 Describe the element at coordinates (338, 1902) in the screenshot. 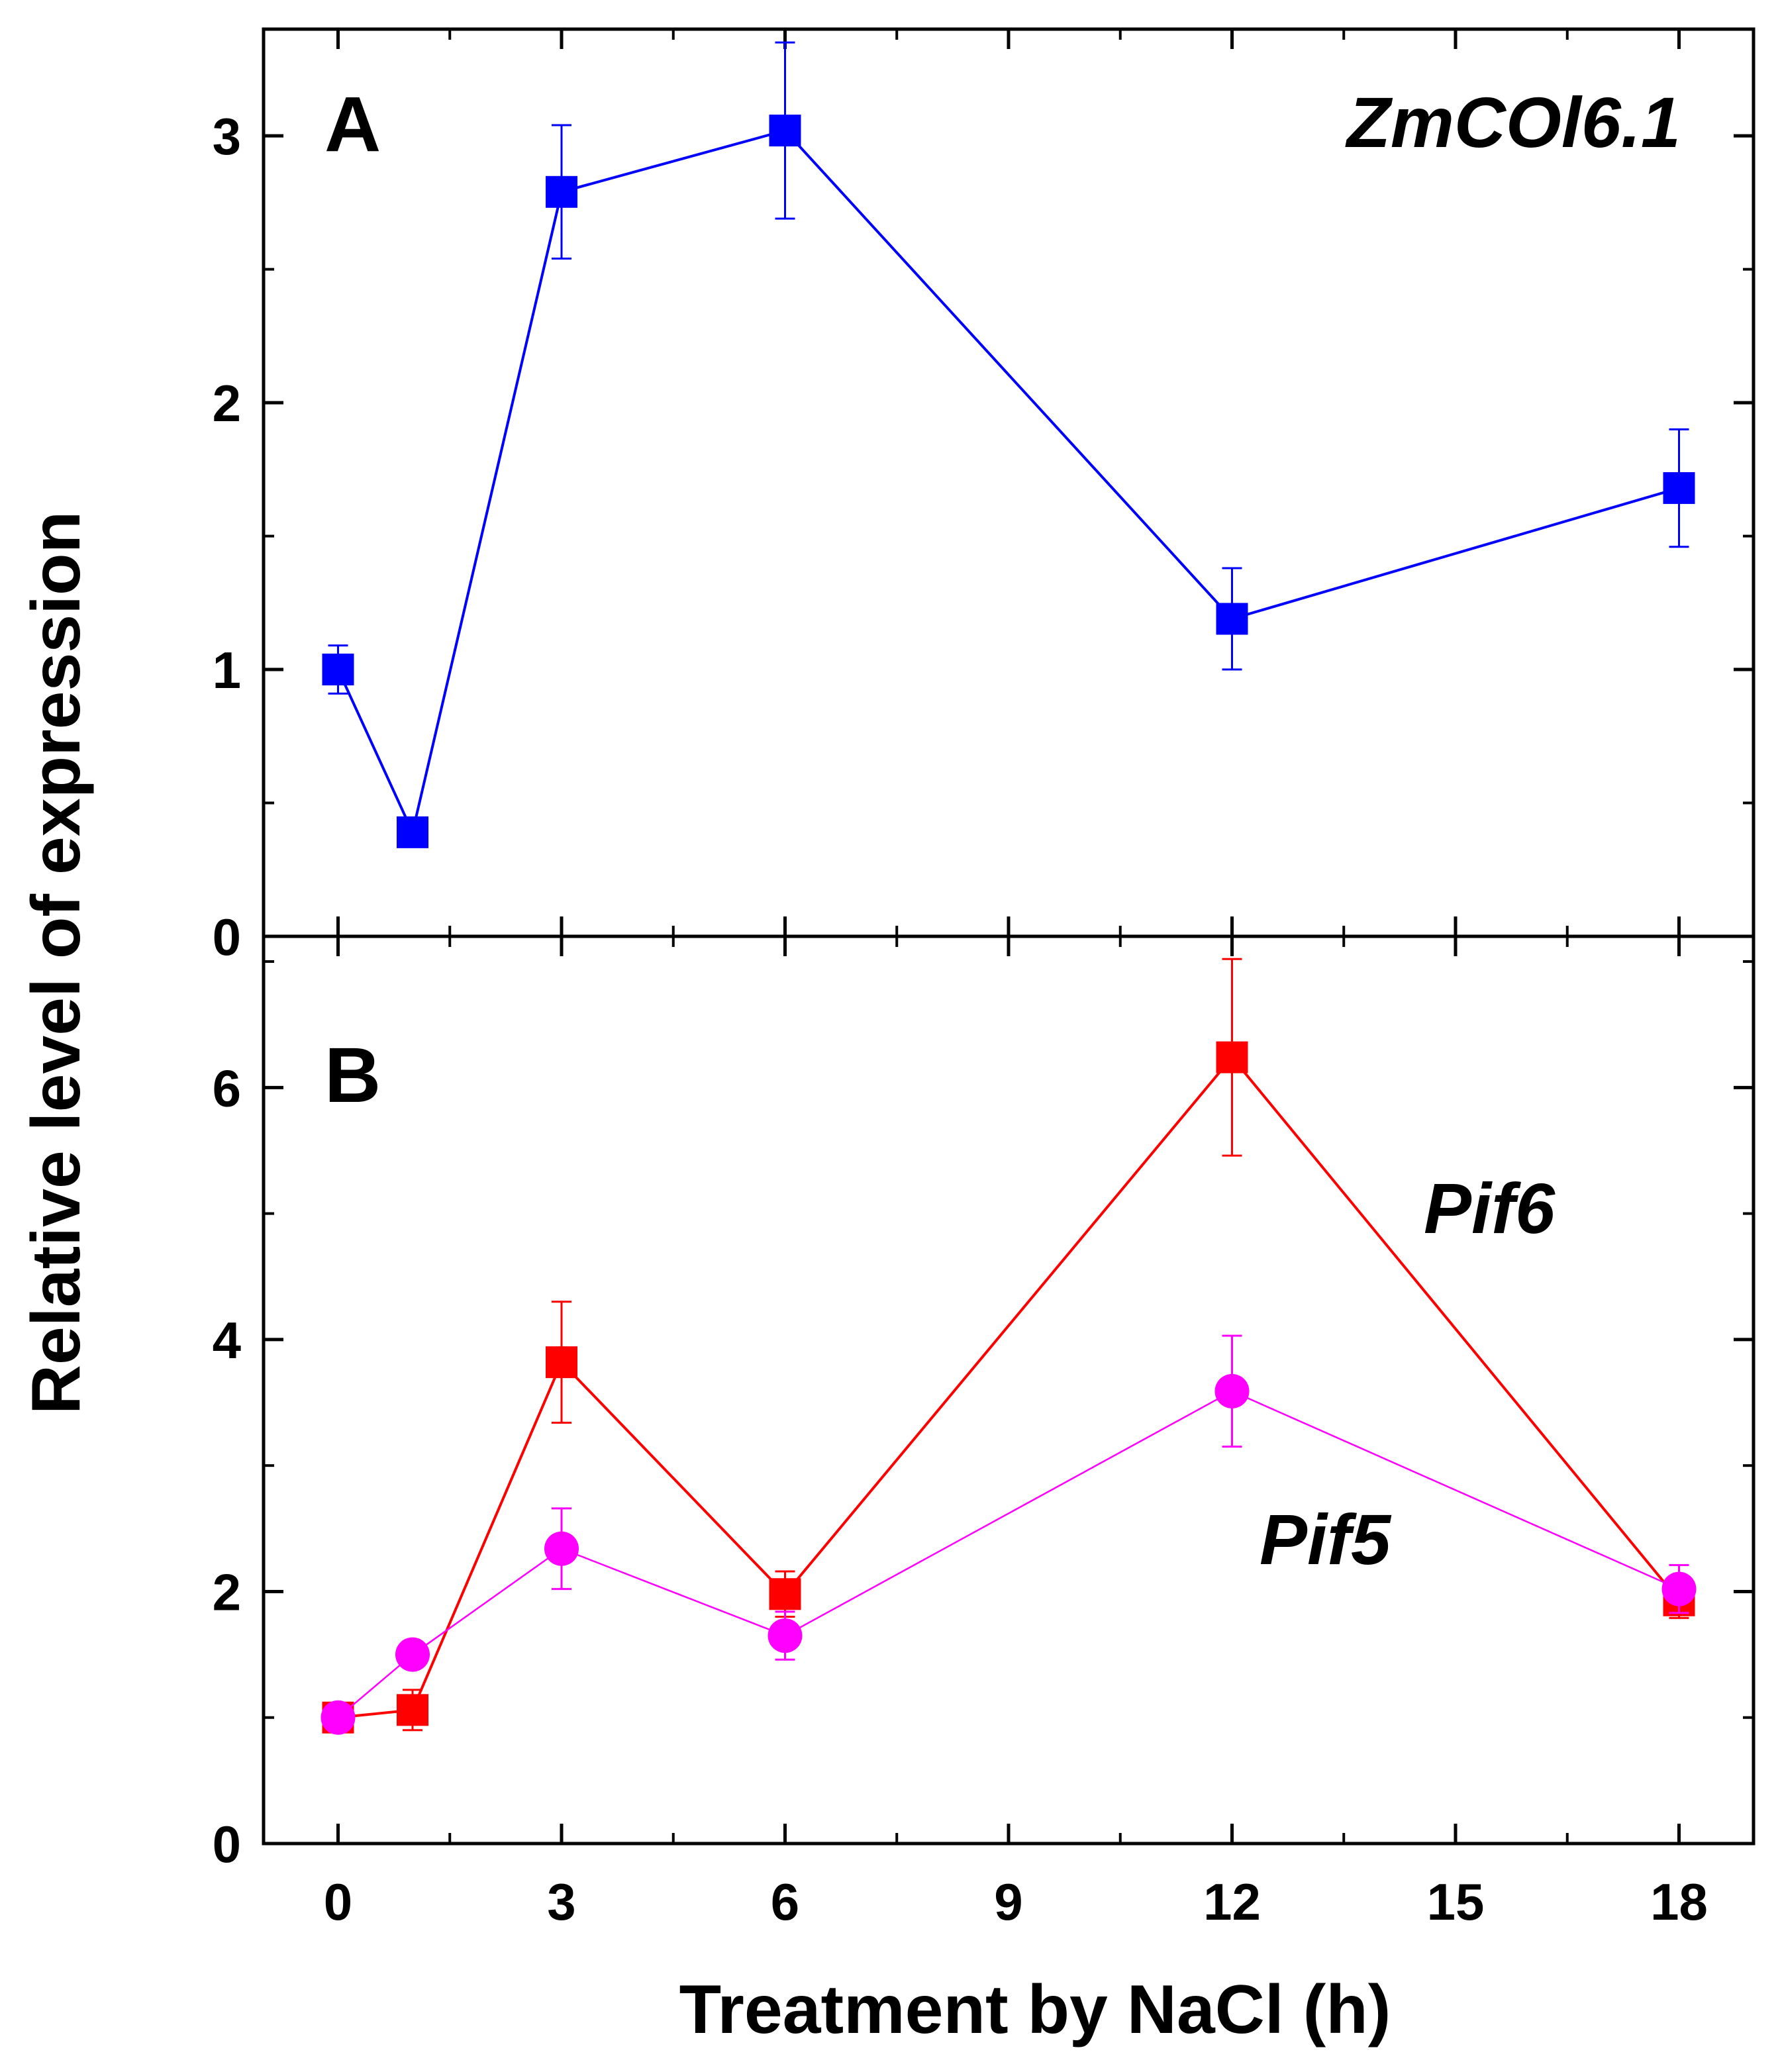

I see `x-tick-label: 0` at that location.